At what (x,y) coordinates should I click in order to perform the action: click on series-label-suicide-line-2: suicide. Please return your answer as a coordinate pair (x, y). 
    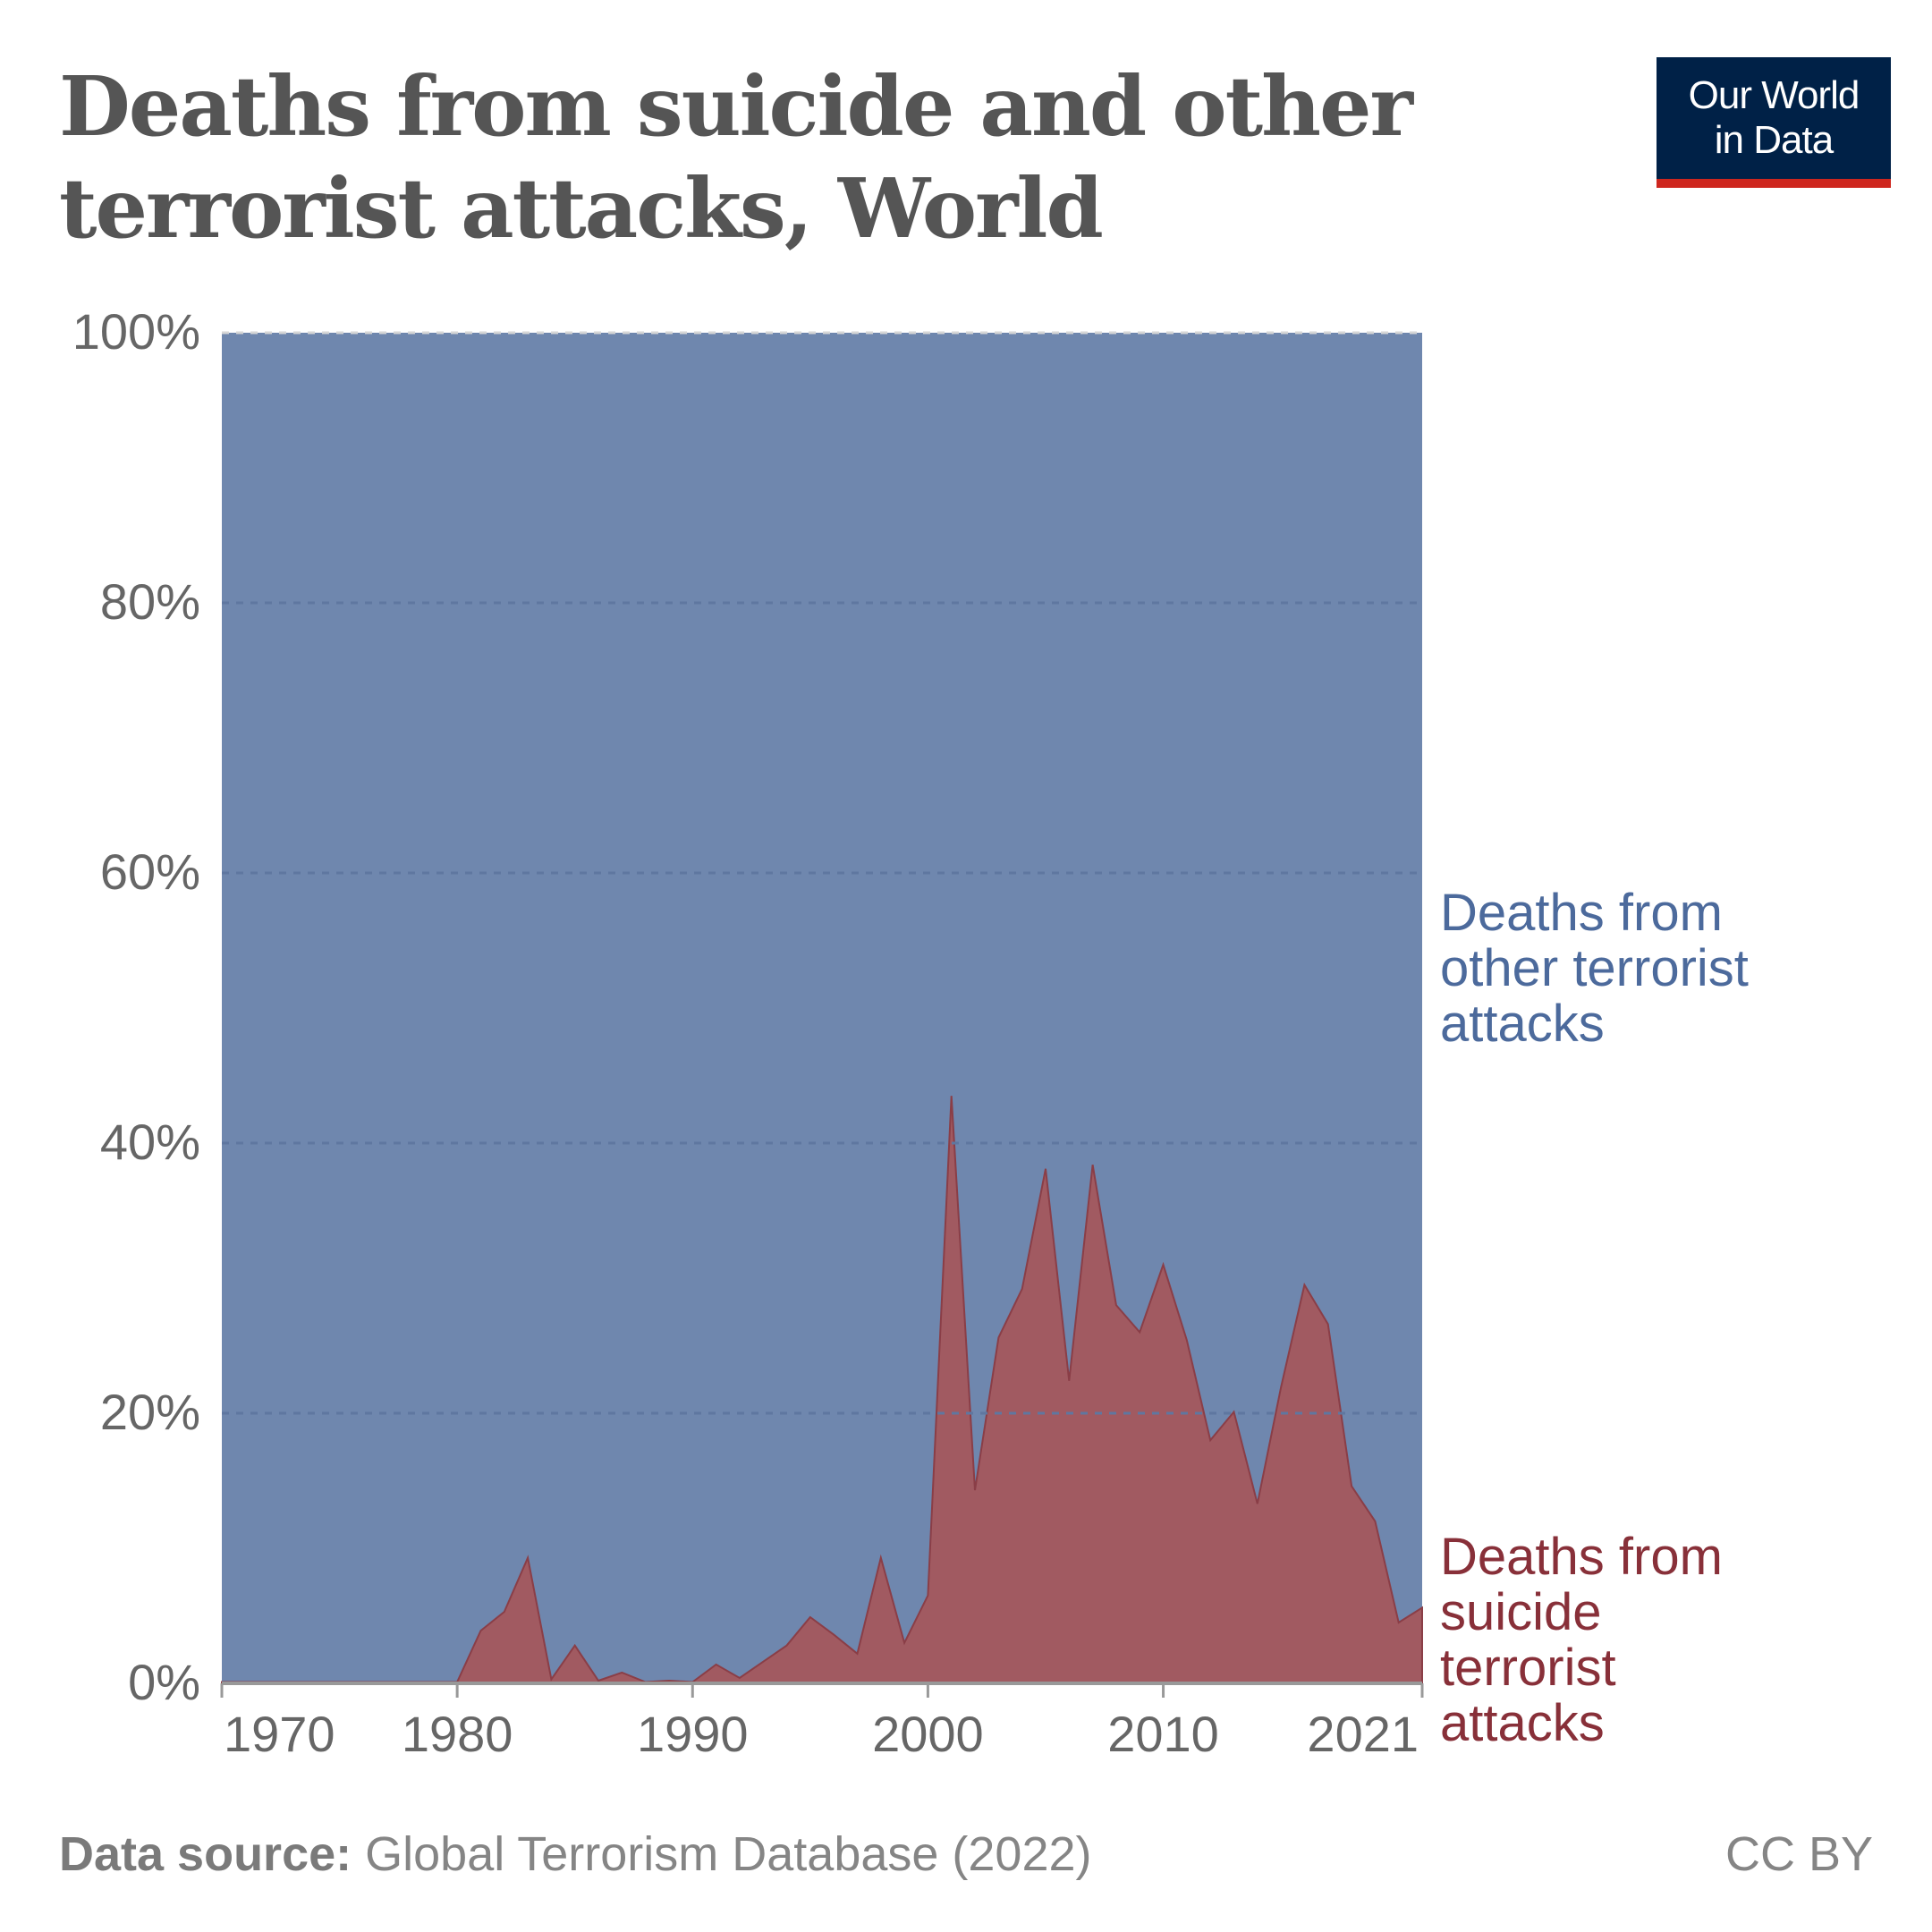
    Looking at the image, I should click on (1521, 1612).